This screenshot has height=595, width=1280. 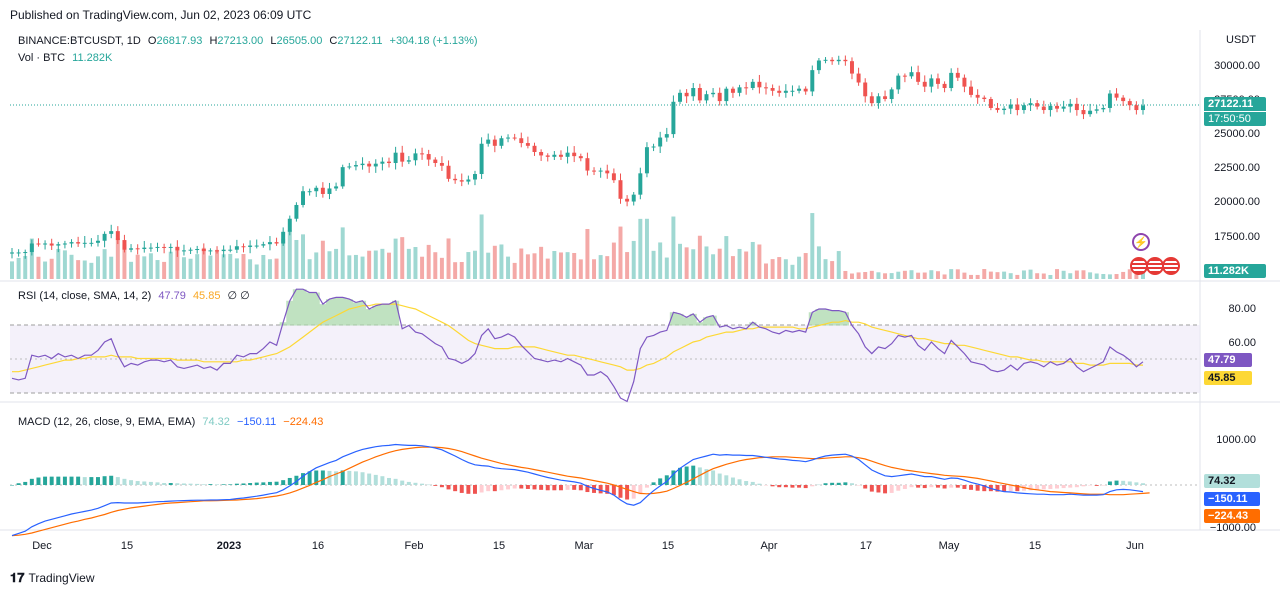 I want to click on time-tick: 17, so click(x=866, y=546).